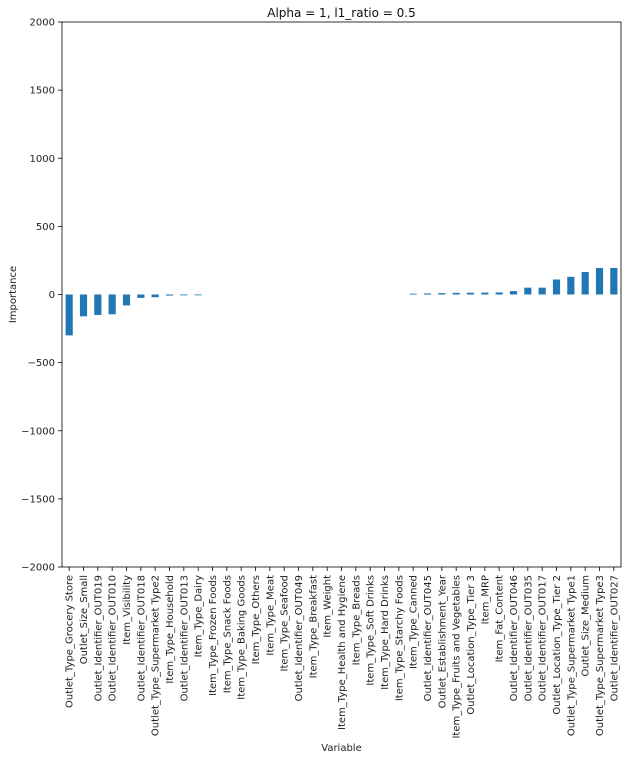 Image resolution: width=630 pixels, height=761 pixels. I want to click on x-tick-label: Item_Type_Frozen Foods, so click(213, 635).